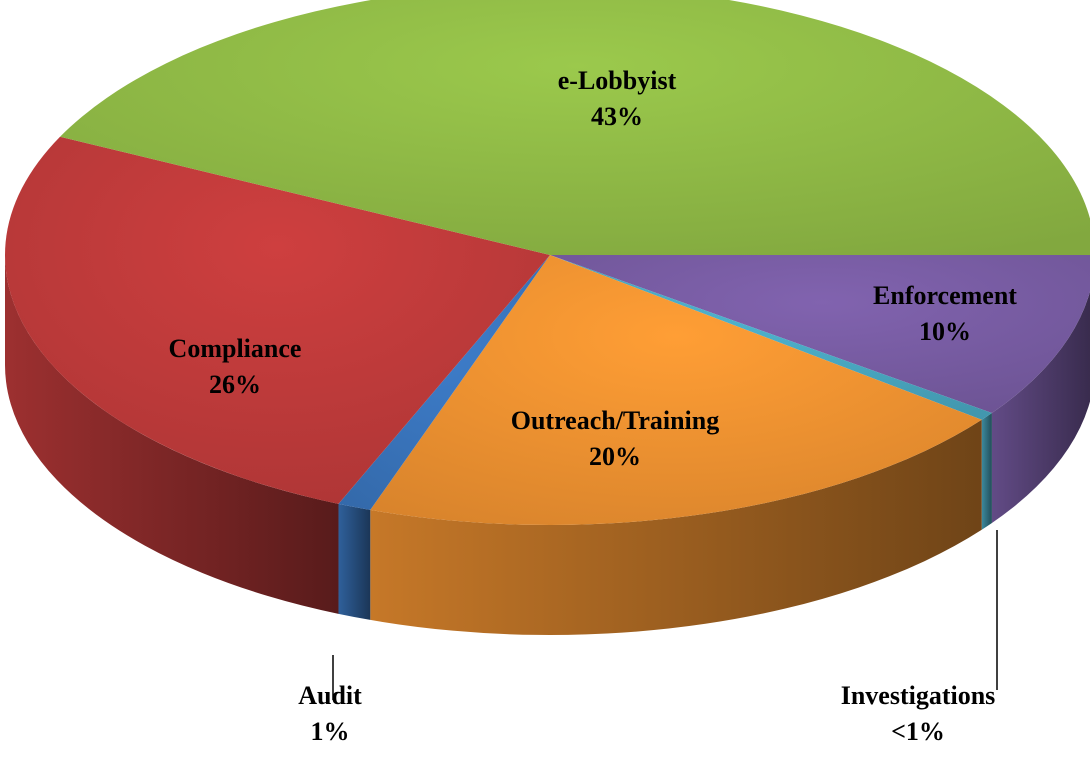 The image size is (1090, 777). Describe the element at coordinates (945, 295) in the screenshot. I see `slice-label: Enforcement` at that location.